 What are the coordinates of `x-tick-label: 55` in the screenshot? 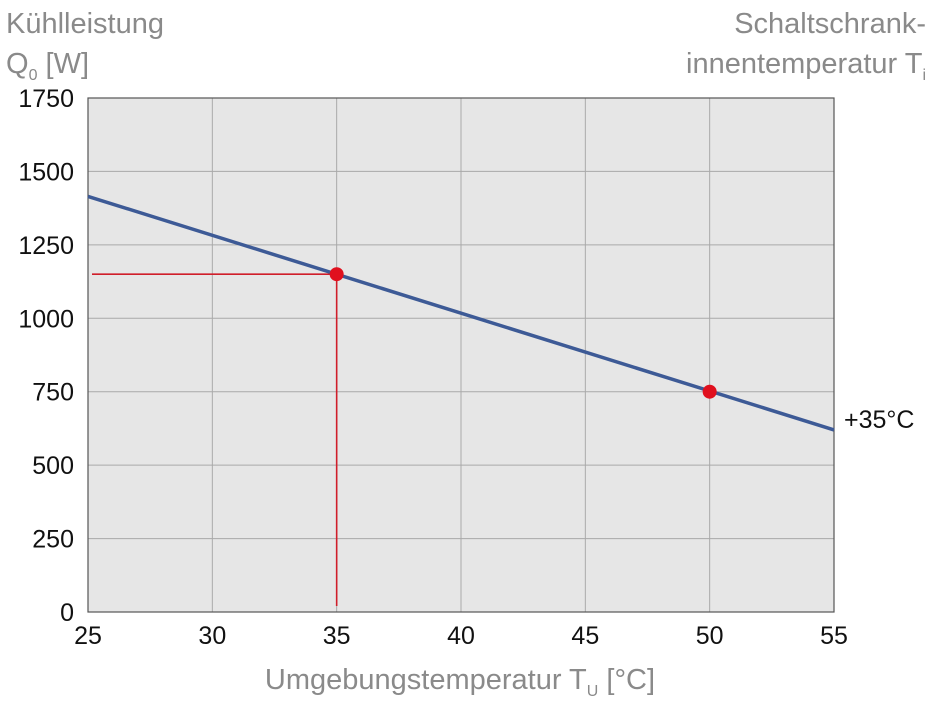 It's located at (834, 636).